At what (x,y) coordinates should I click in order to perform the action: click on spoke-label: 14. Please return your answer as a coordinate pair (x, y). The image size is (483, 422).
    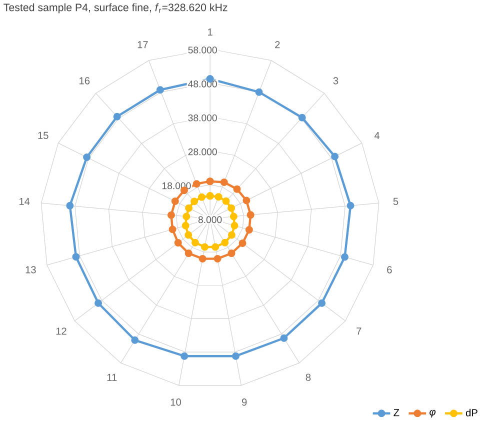
    Looking at the image, I should click on (24, 201).